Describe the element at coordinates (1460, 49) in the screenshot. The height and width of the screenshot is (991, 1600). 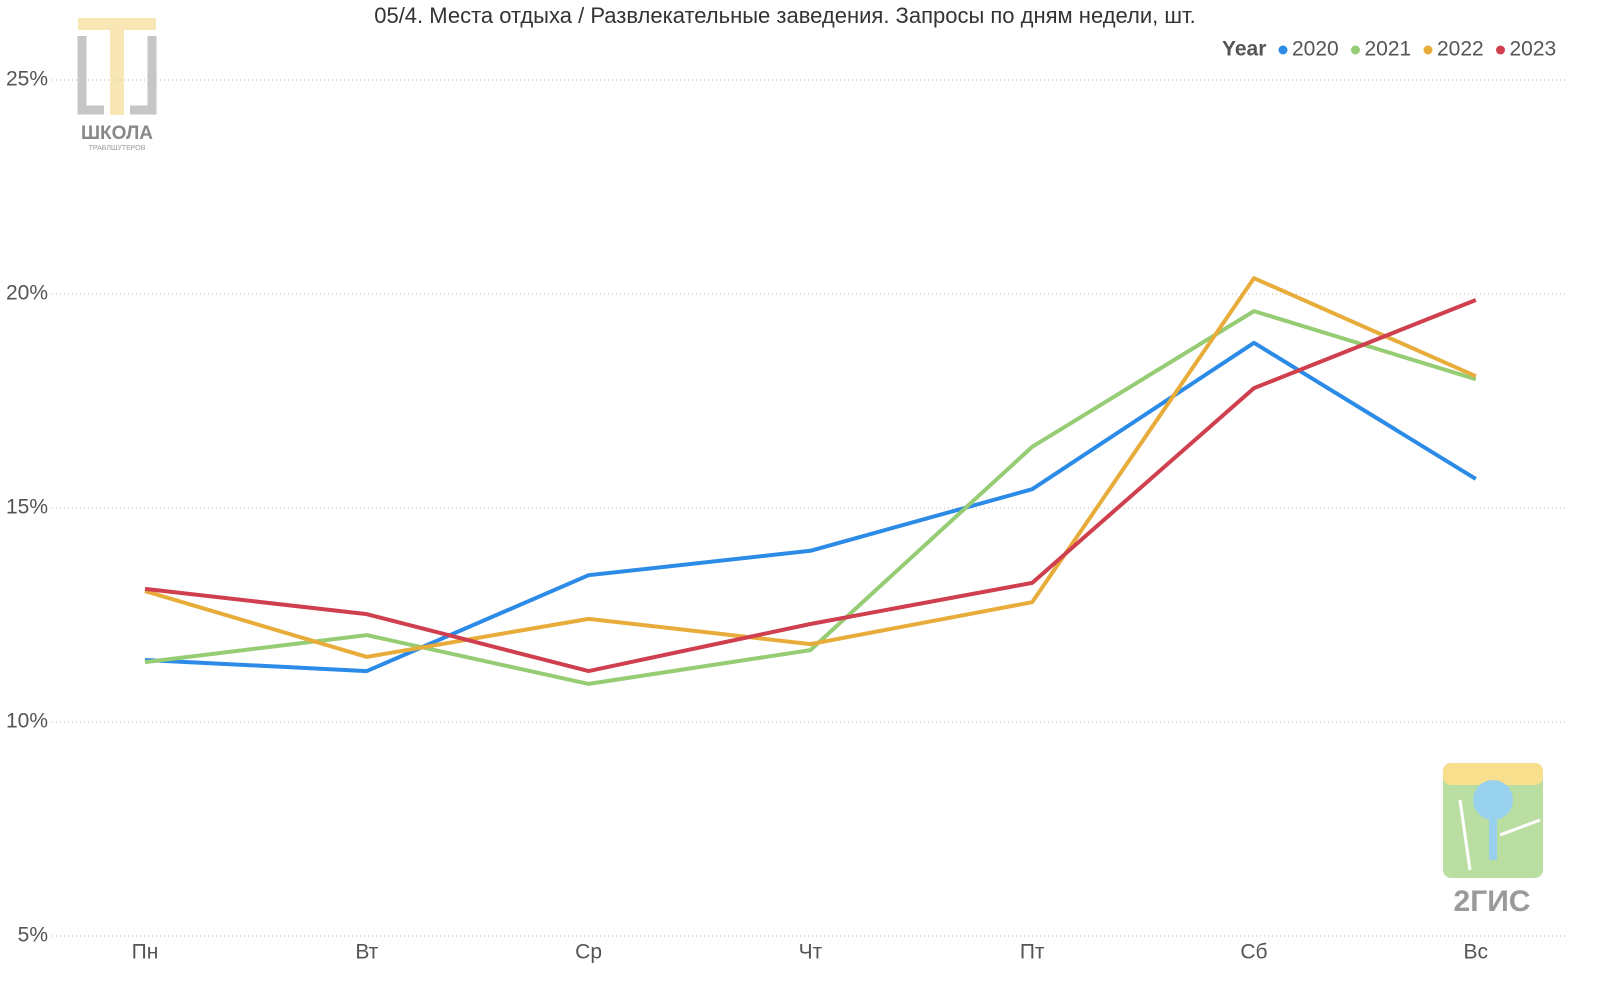
I see `legend-label: 2022` at that location.